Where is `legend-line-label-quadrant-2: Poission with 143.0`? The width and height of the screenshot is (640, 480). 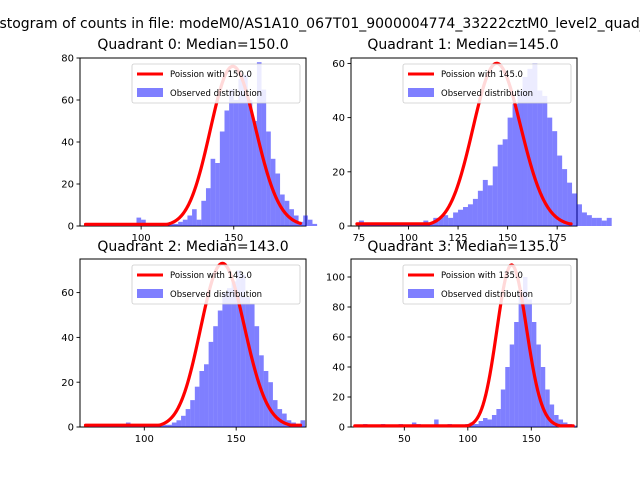 legend-line-label-quadrant-2: Poission with 143.0 is located at coordinates (211, 276).